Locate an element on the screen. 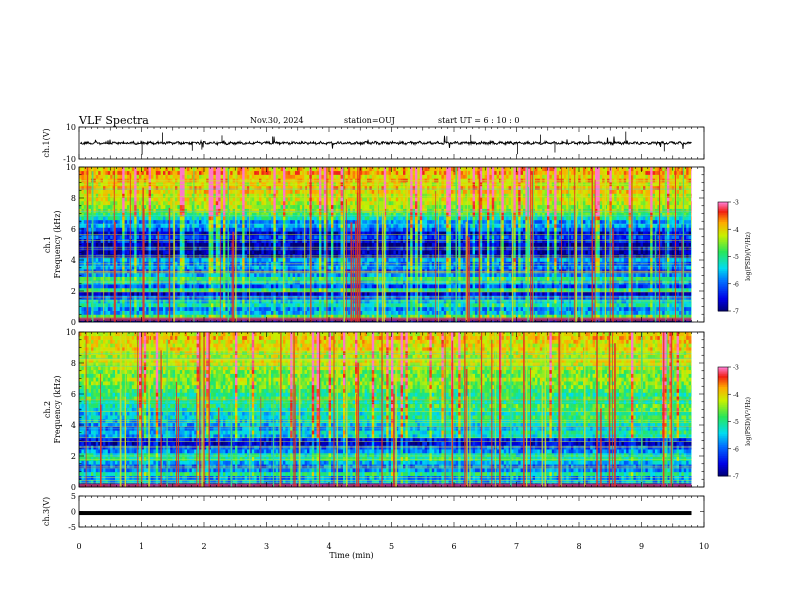 Image resolution: width=792 pixels, height=612 pixels. x-tick-label: 10 is located at coordinates (704, 546).